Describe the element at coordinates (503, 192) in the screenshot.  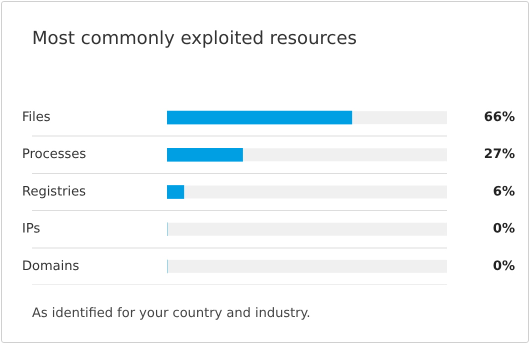
I see `data-label: 6%` at that location.